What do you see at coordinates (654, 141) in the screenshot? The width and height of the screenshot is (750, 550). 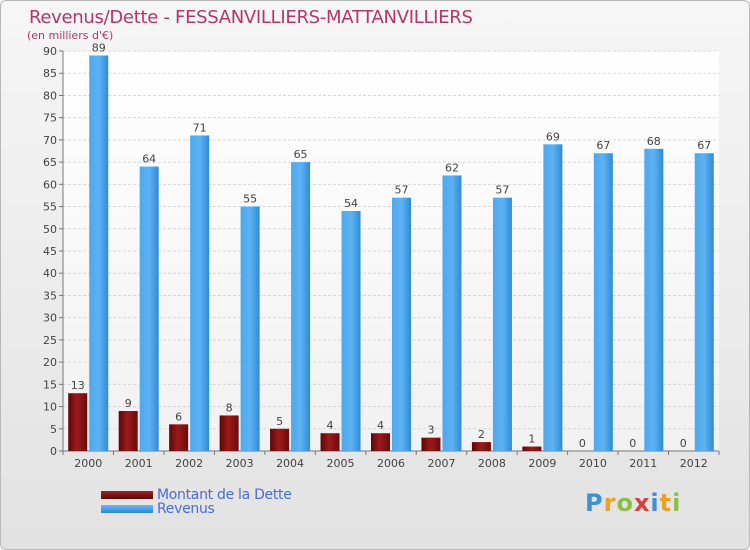 I see `data-label-revenus: 68` at bounding box center [654, 141].